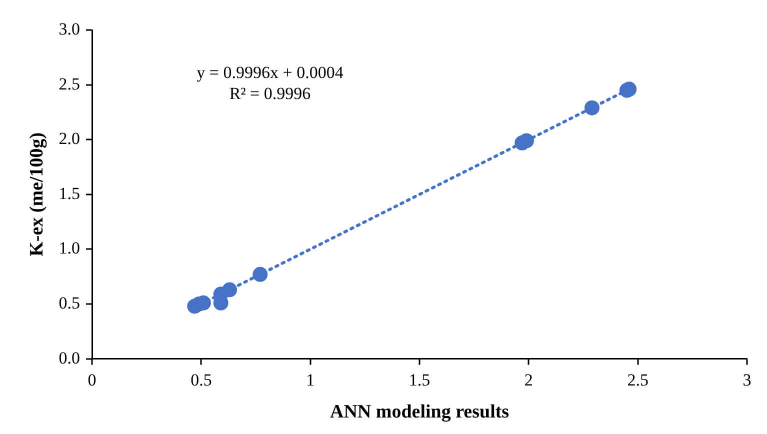 The width and height of the screenshot is (767, 434). Describe the element at coordinates (37, 194) in the screenshot. I see `y-axis-title: K-ex (me/100g)` at that location.